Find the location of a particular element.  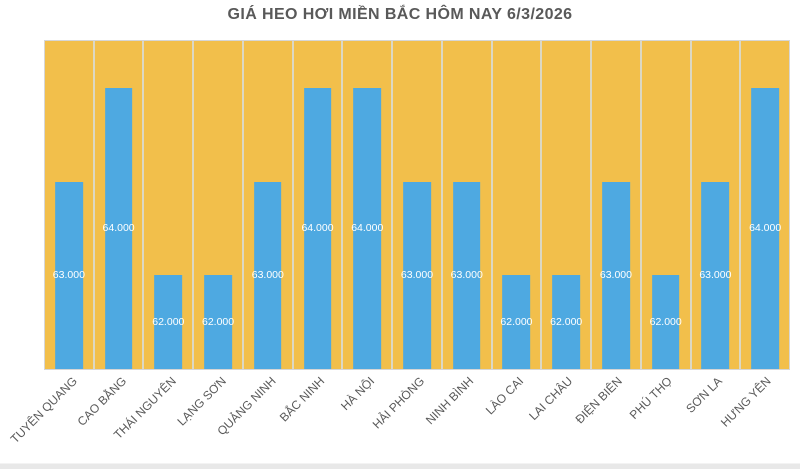

x-axis-label: HƯNG YÊN is located at coordinates (746, 402).